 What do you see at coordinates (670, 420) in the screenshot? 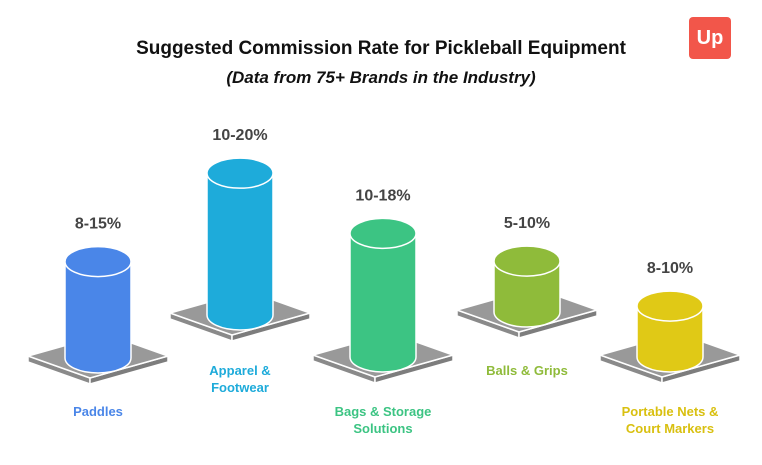
I see `category-label: Portable Nets & Court Markers` at bounding box center [670, 420].